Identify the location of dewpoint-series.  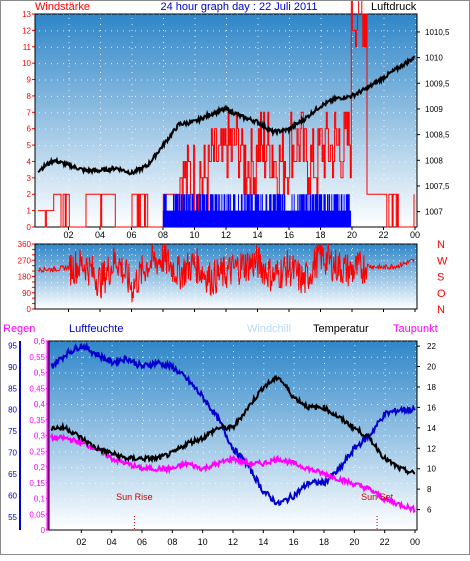
(233, 473).